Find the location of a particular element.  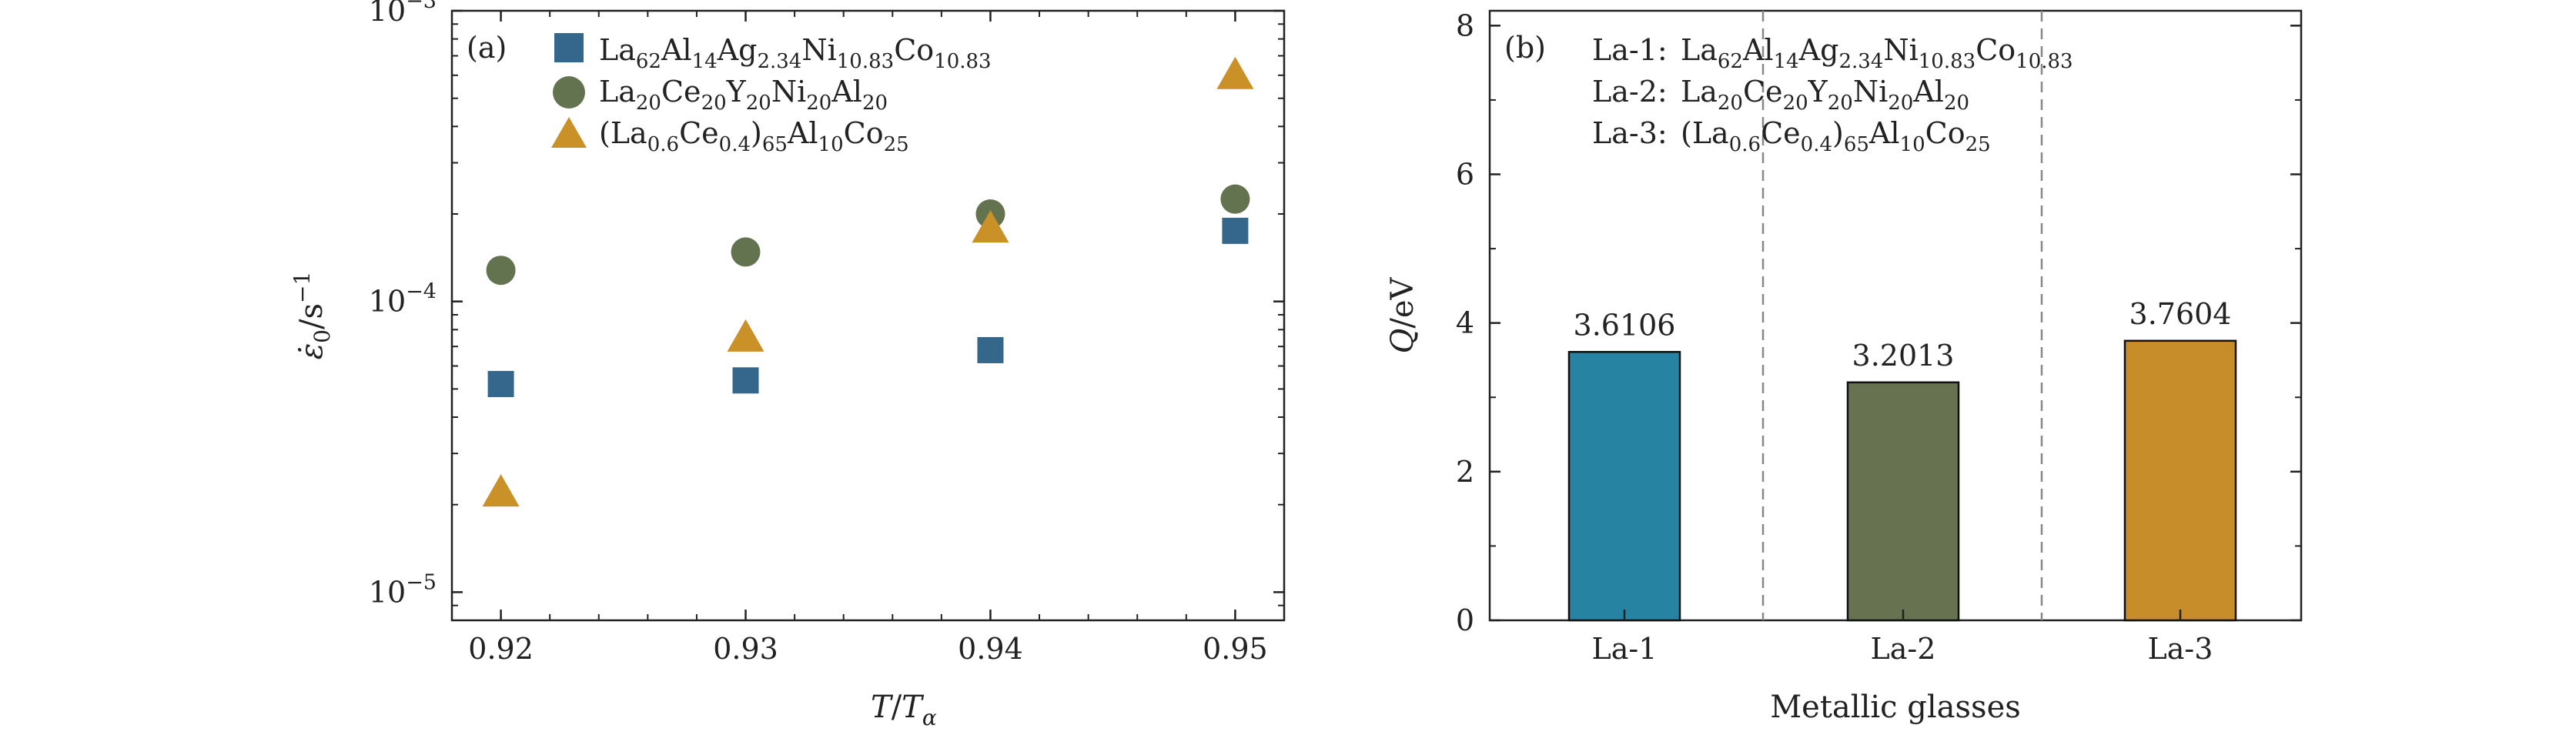

legend-a-marker-circle is located at coordinates (569, 93).